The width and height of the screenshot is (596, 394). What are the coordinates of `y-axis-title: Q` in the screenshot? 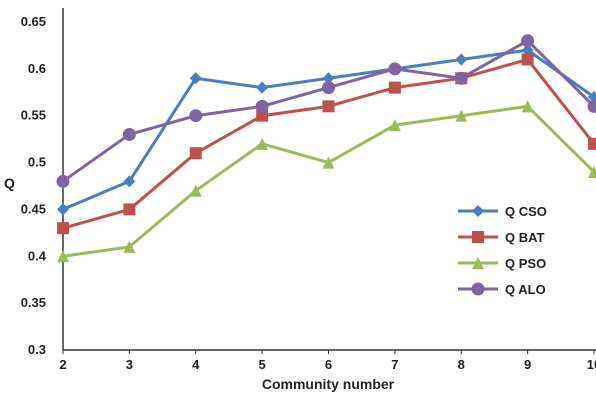 It's located at (9, 183).